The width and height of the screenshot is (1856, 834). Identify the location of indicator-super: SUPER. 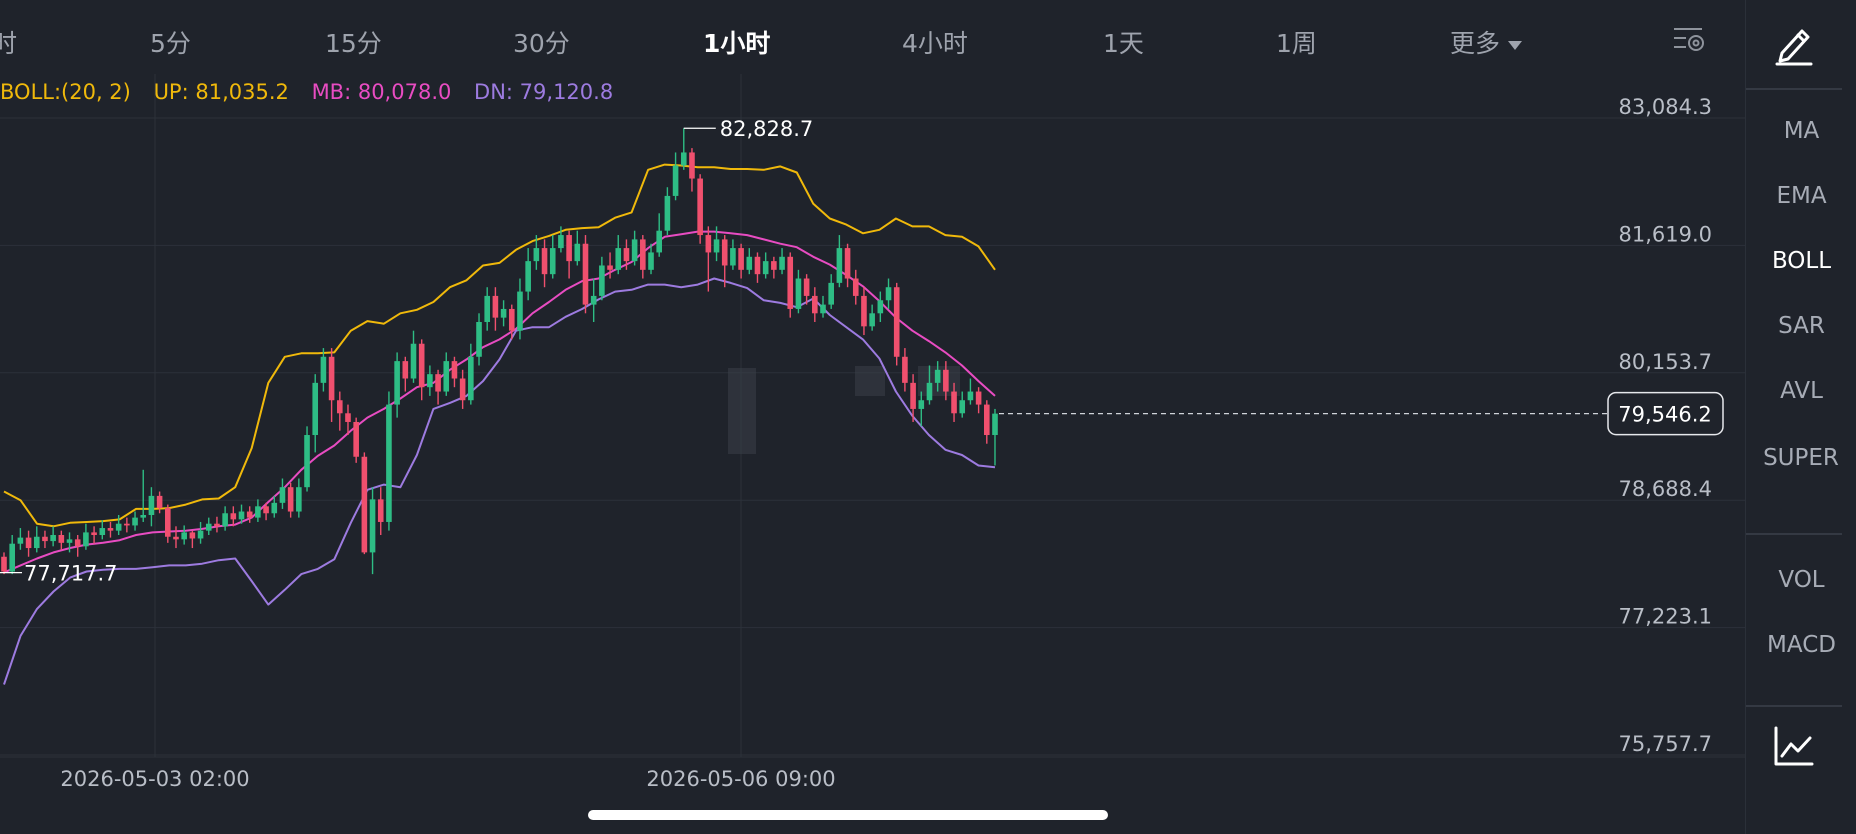
(1801, 458).